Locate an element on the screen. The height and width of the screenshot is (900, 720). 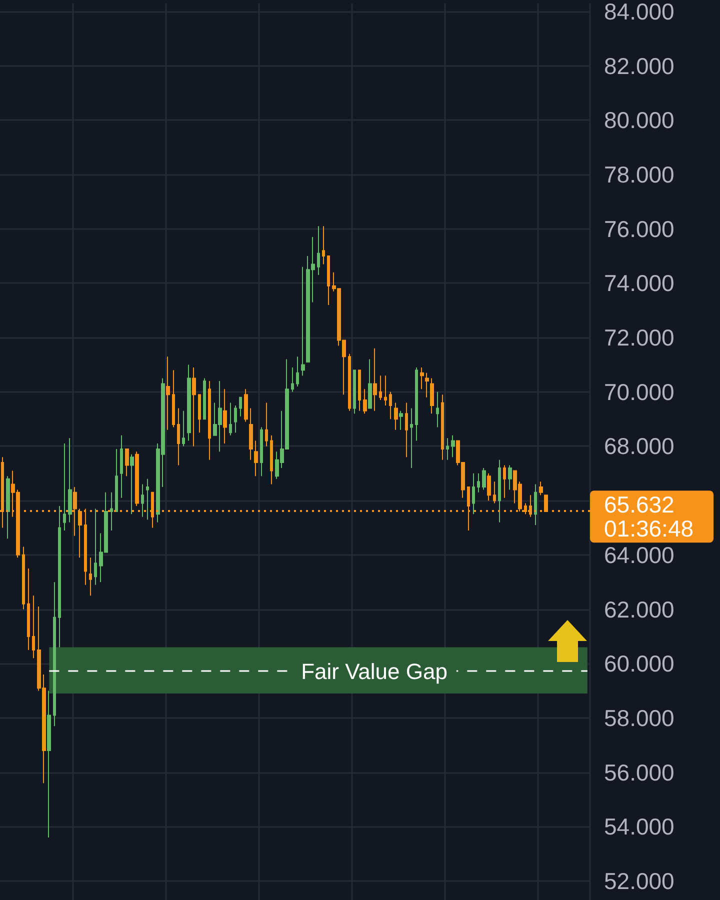
y-tick-label: 60.000 is located at coordinates (639, 663).